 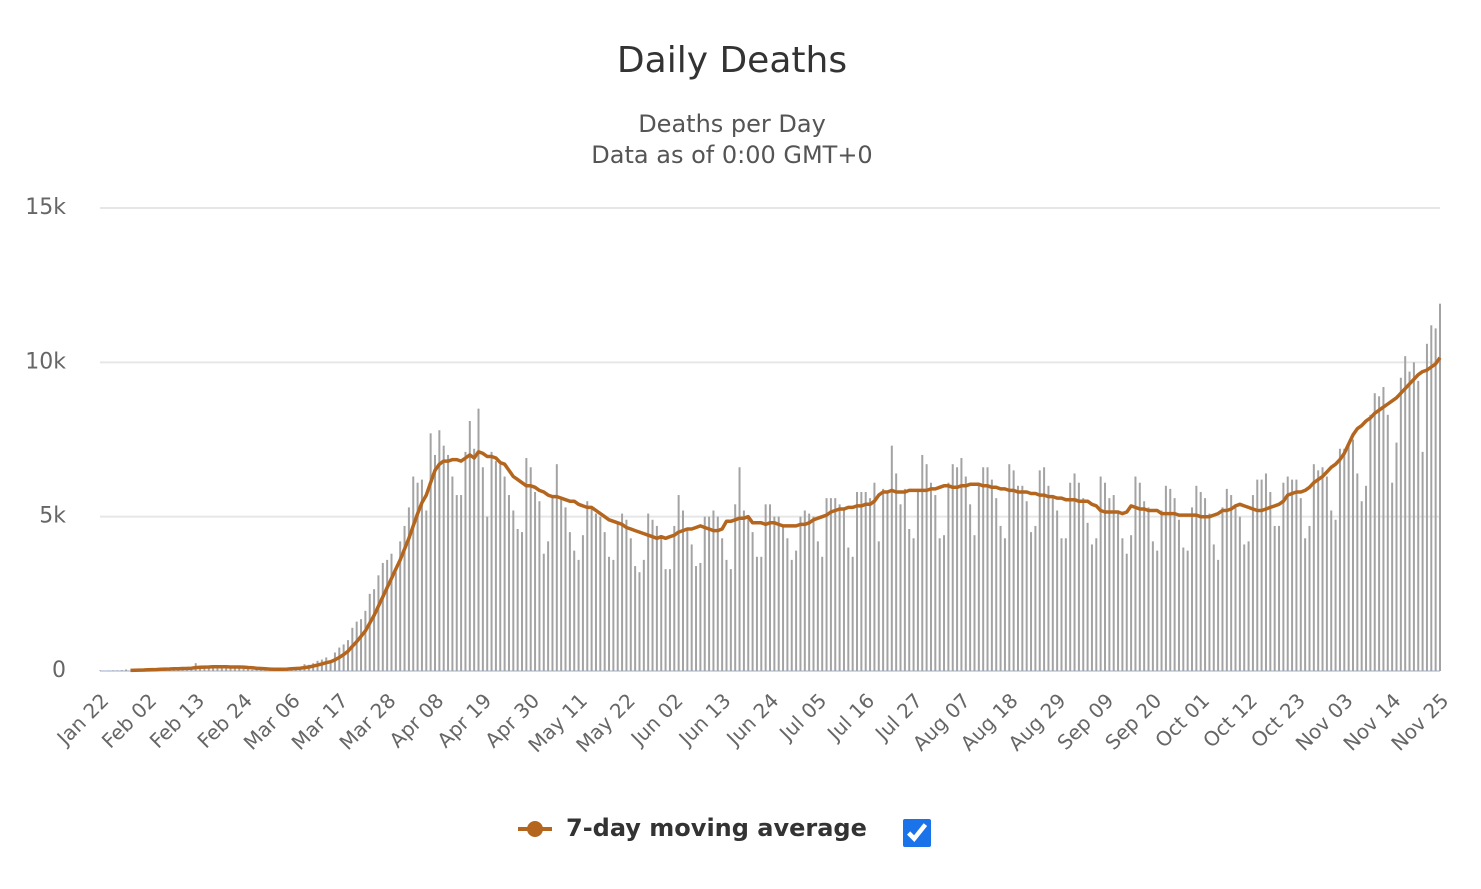 I want to click on x-tick-label: Jul 05, so click(x=802, y=717).